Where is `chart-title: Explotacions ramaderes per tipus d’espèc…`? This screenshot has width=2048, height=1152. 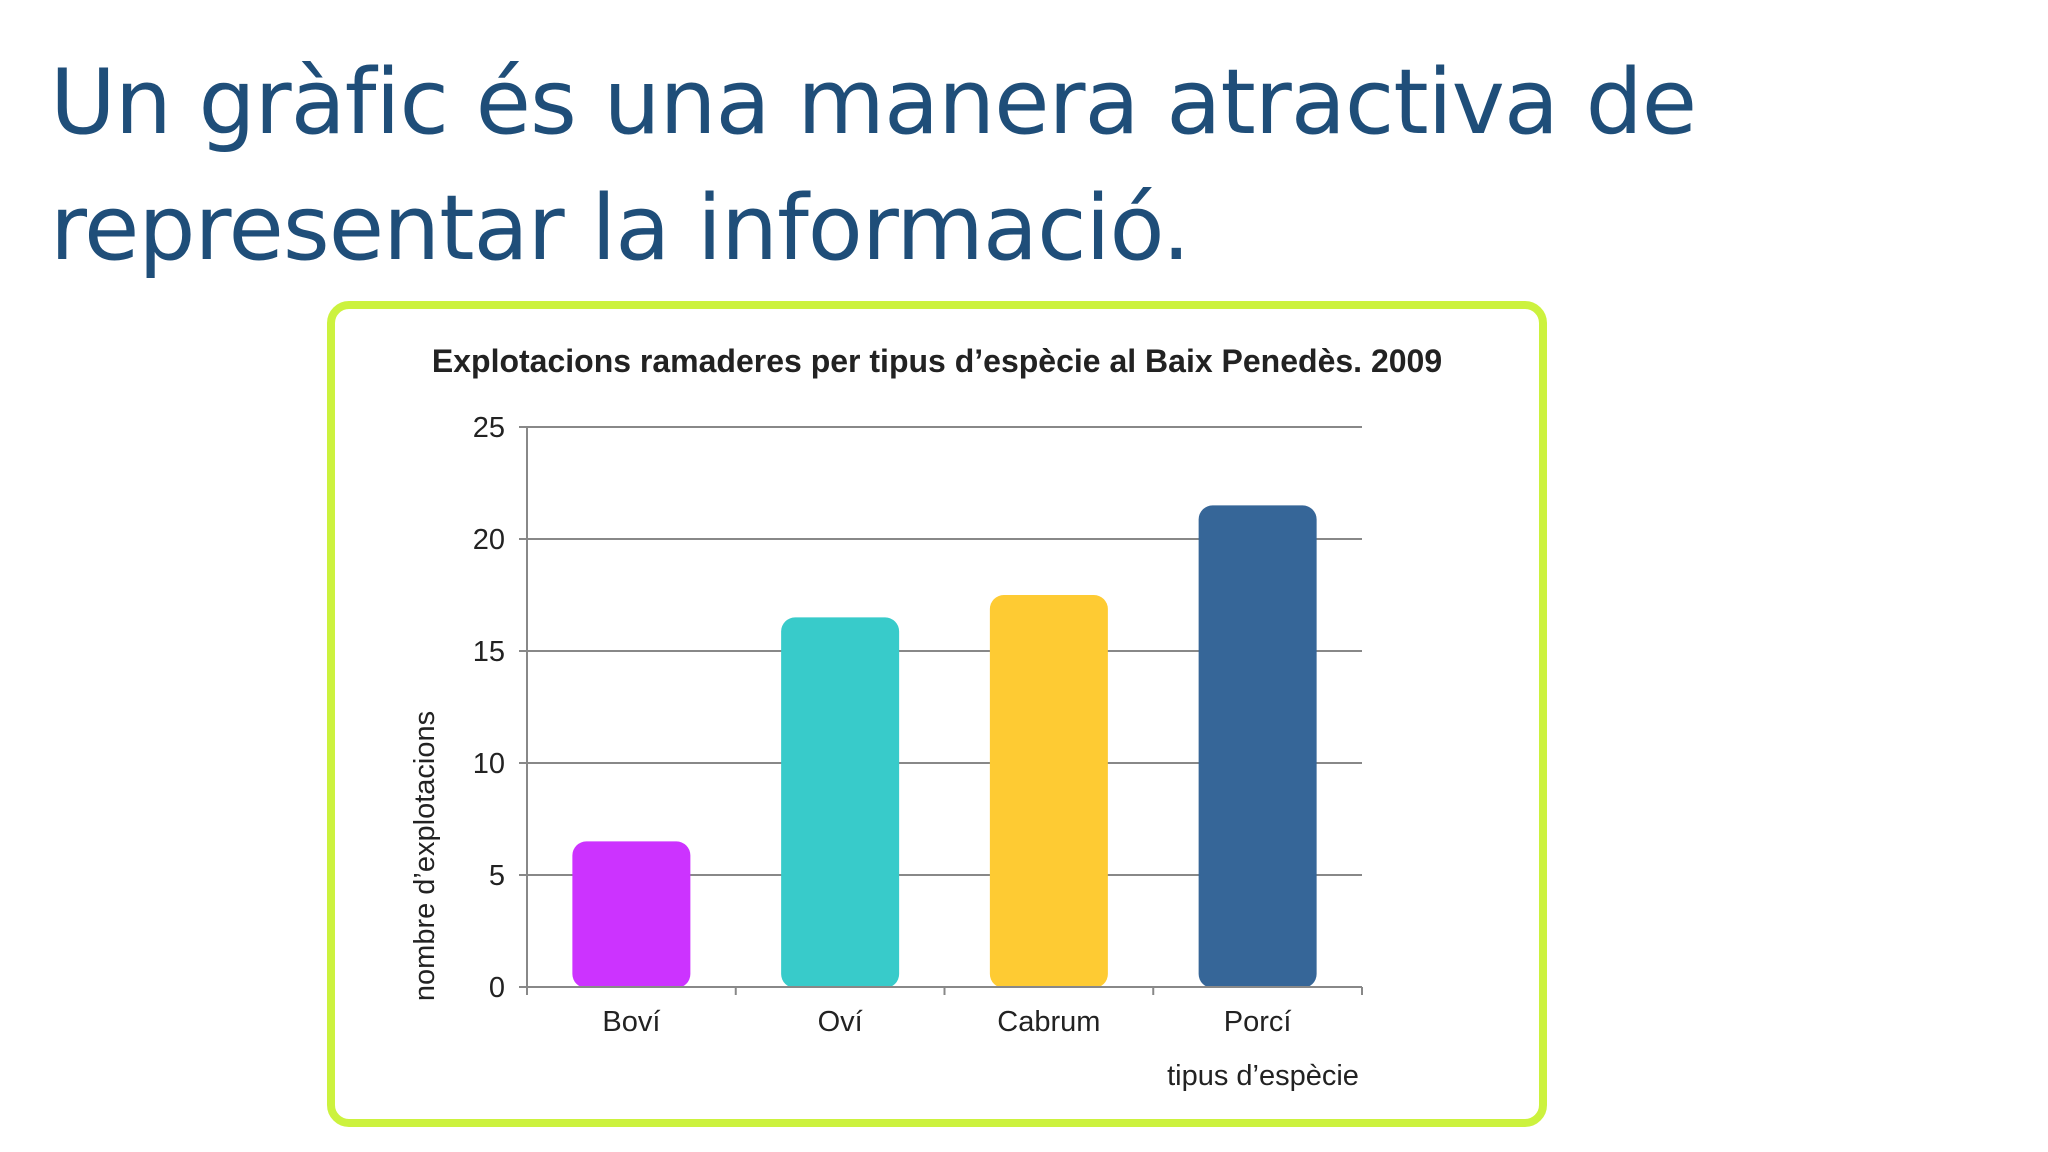
chart-title: Explotacions ramaderes per tipus d’espèc… is located at coordinates (937, 361).